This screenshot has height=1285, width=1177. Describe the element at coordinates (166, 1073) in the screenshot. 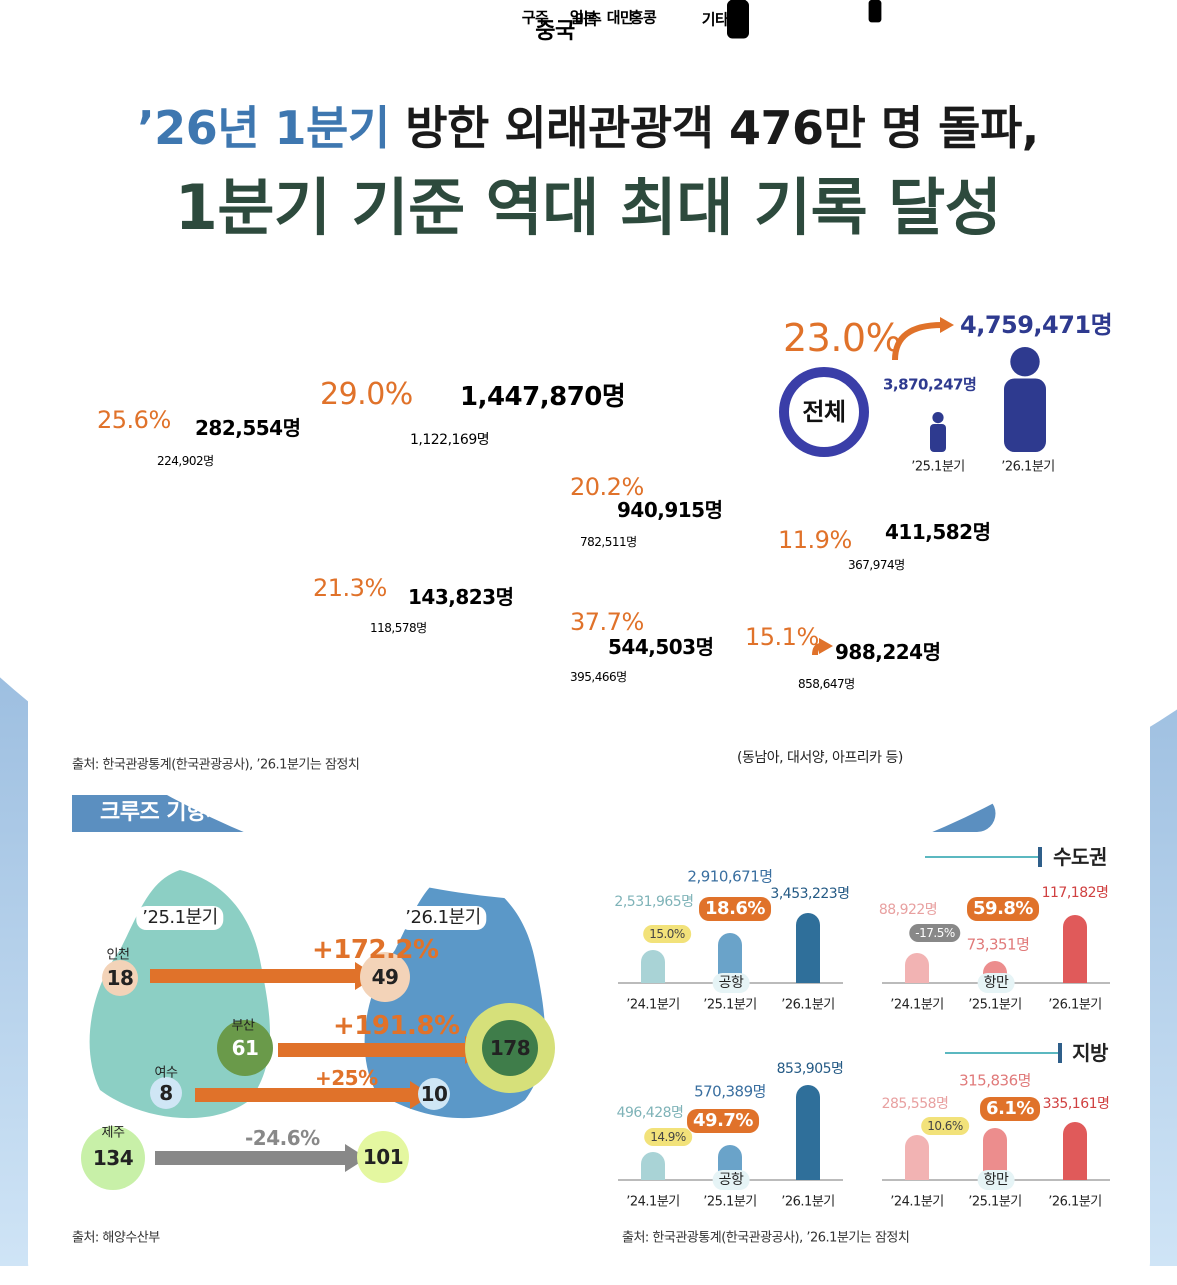

I see `port-name: 여수` at that location.